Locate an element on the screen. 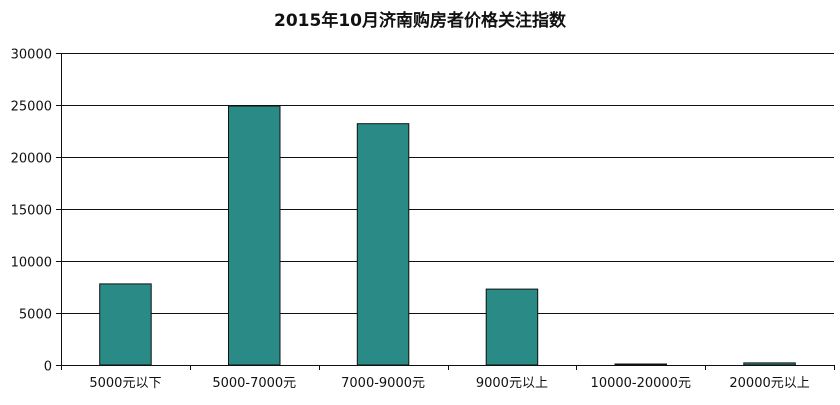  y-tick-label: 25000 is located at coordinates (31, 107).